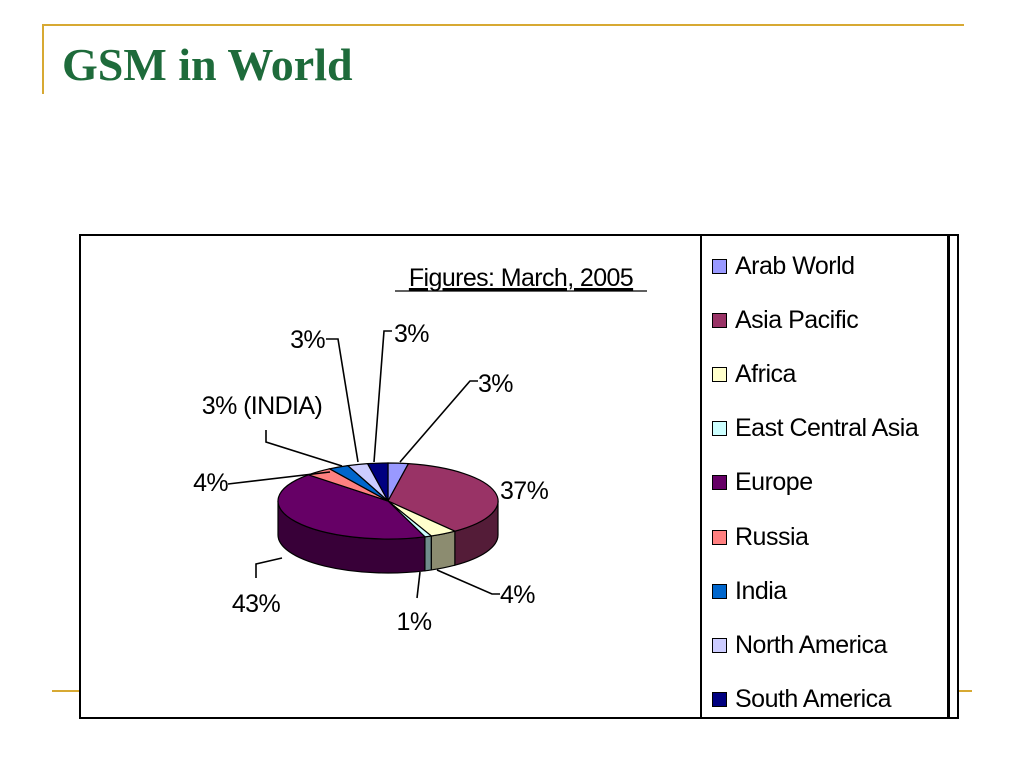 Image resolution: width=1024 pixels, height=768 pixels. I want to click on pie-top, so click(388, 501).